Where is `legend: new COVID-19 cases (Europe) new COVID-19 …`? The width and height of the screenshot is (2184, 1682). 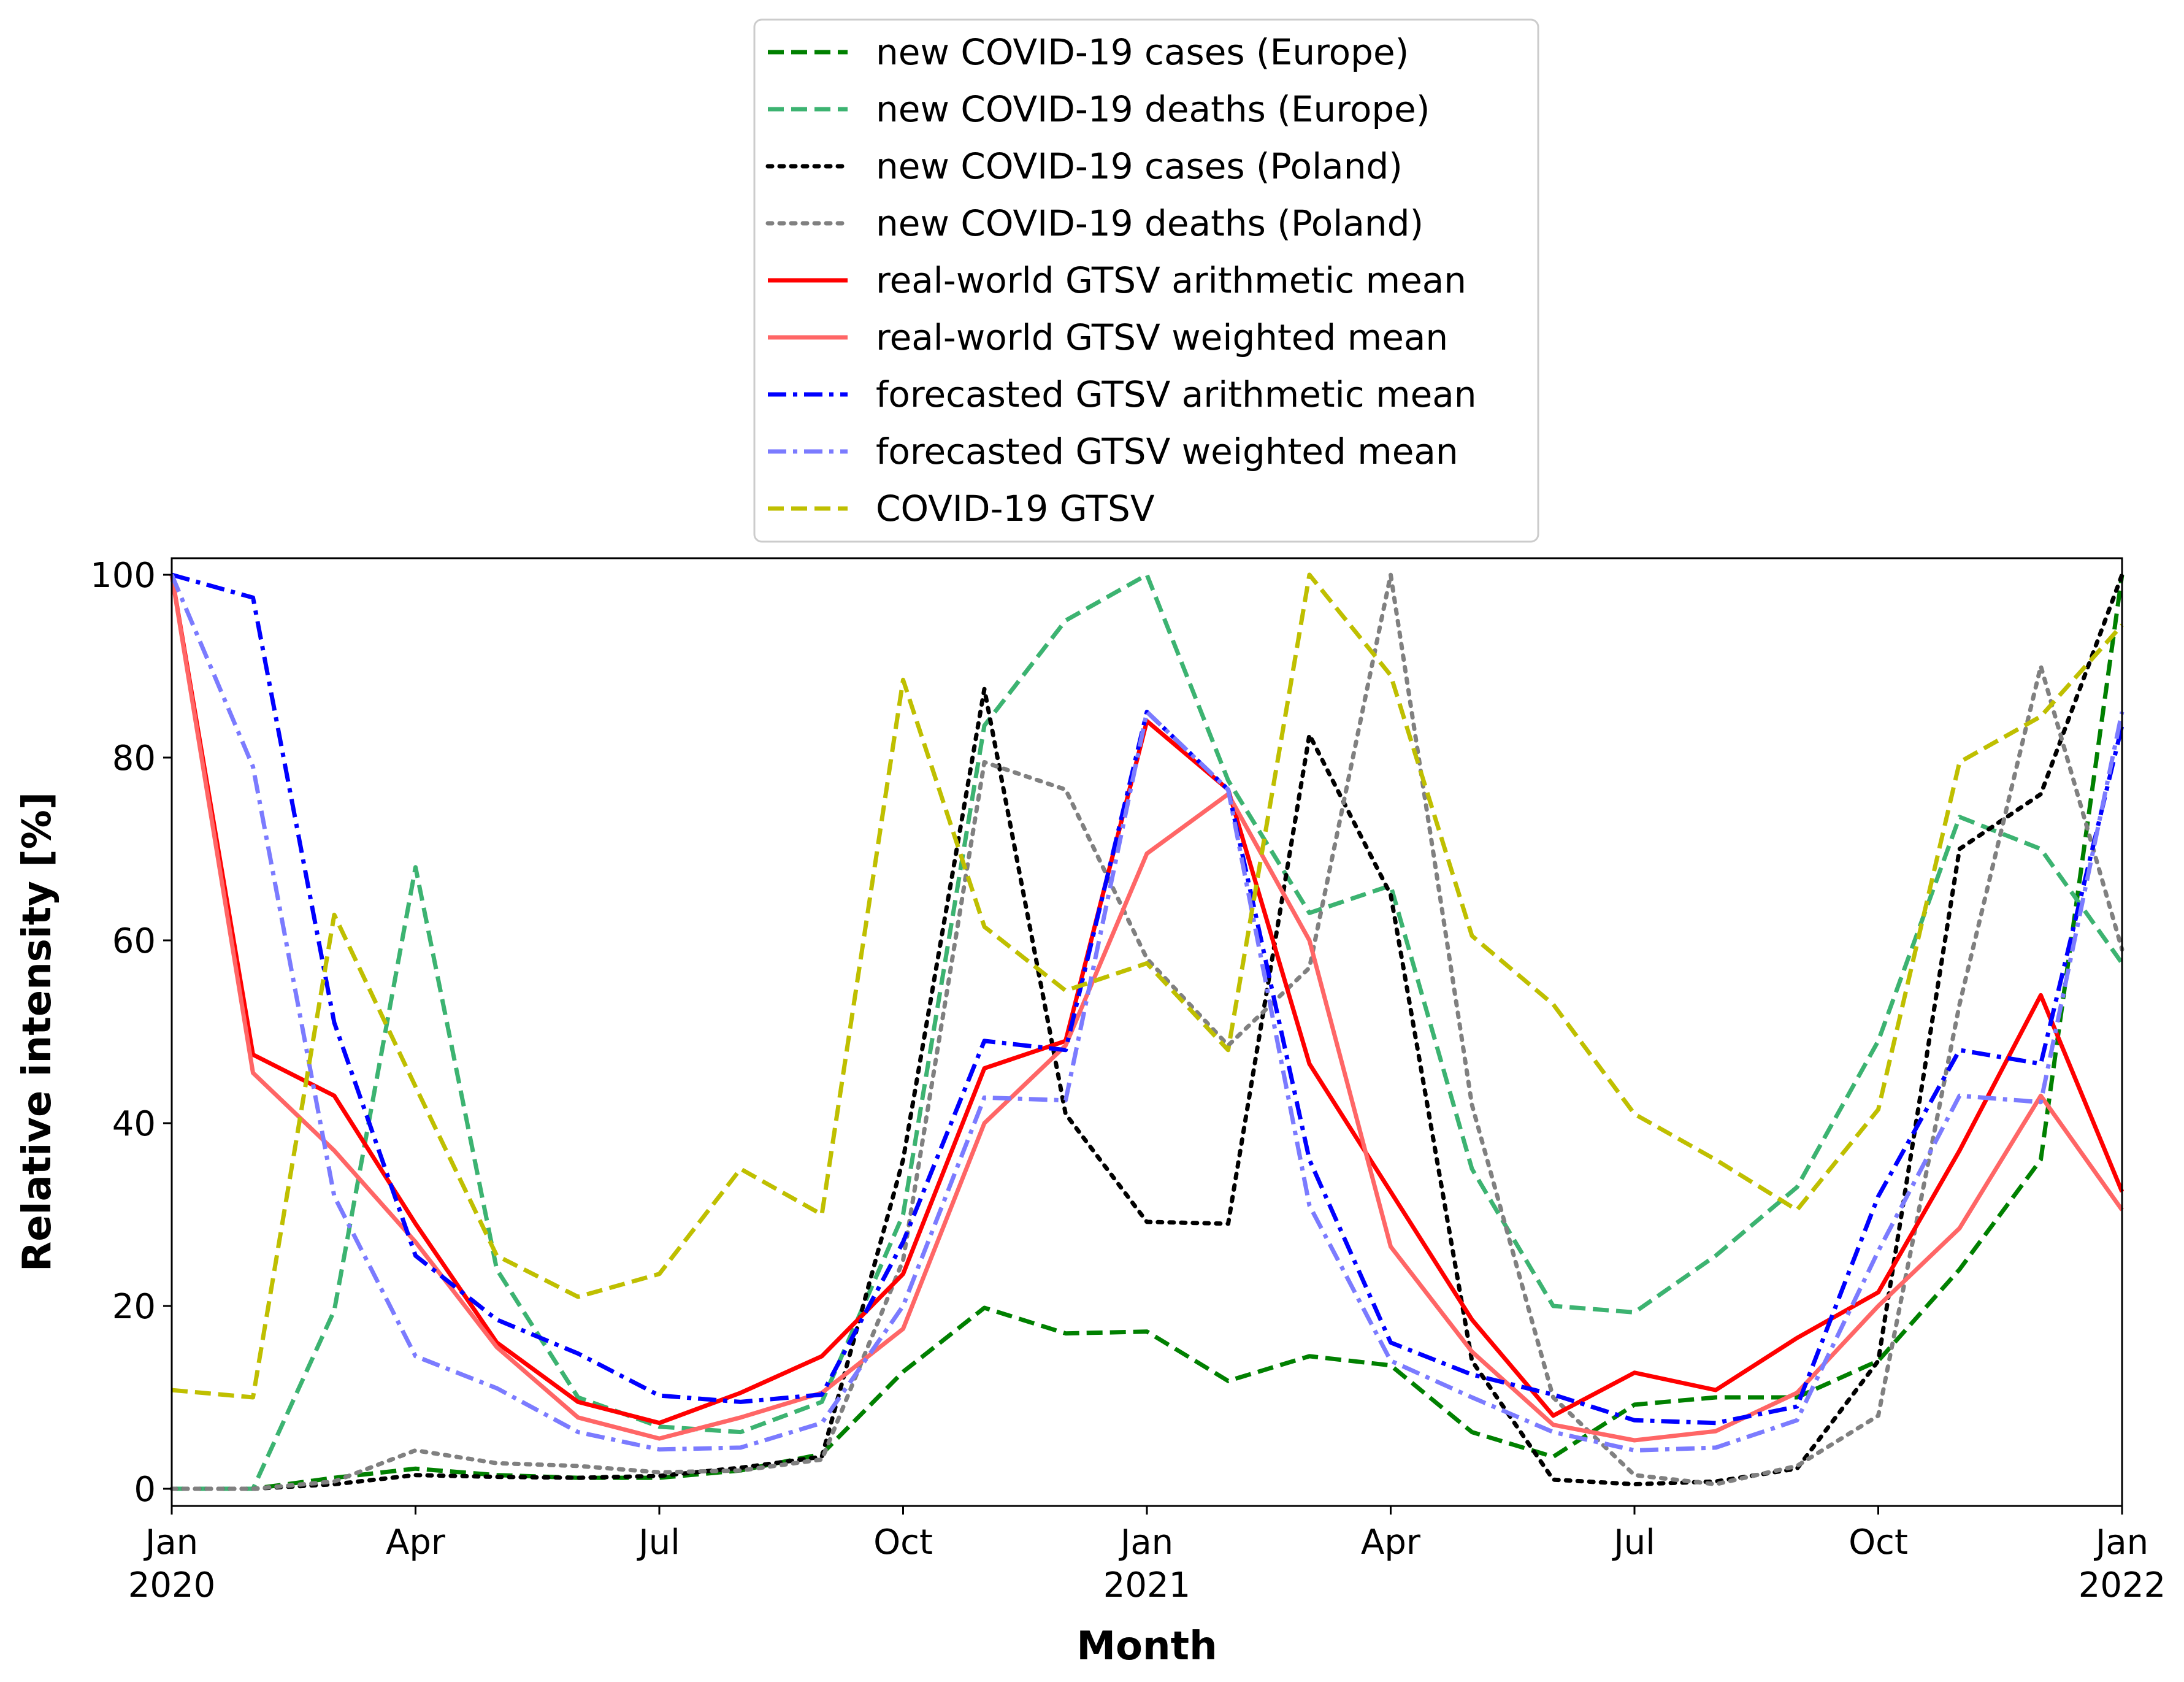
legend: new COVID-19 cases (Europe) new COVID-19 … is located at coordinates (1146, 280).